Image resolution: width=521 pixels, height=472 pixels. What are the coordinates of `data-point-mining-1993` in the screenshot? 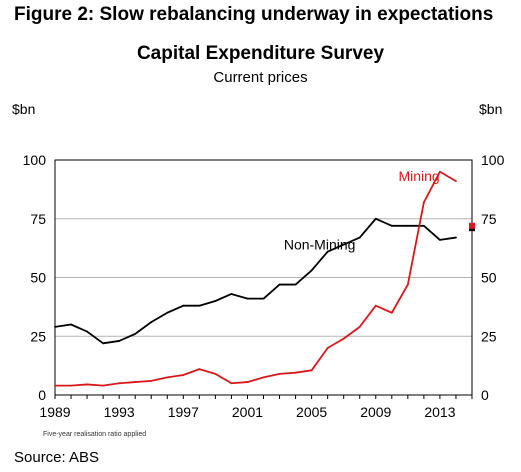 It's located at (119, 383).